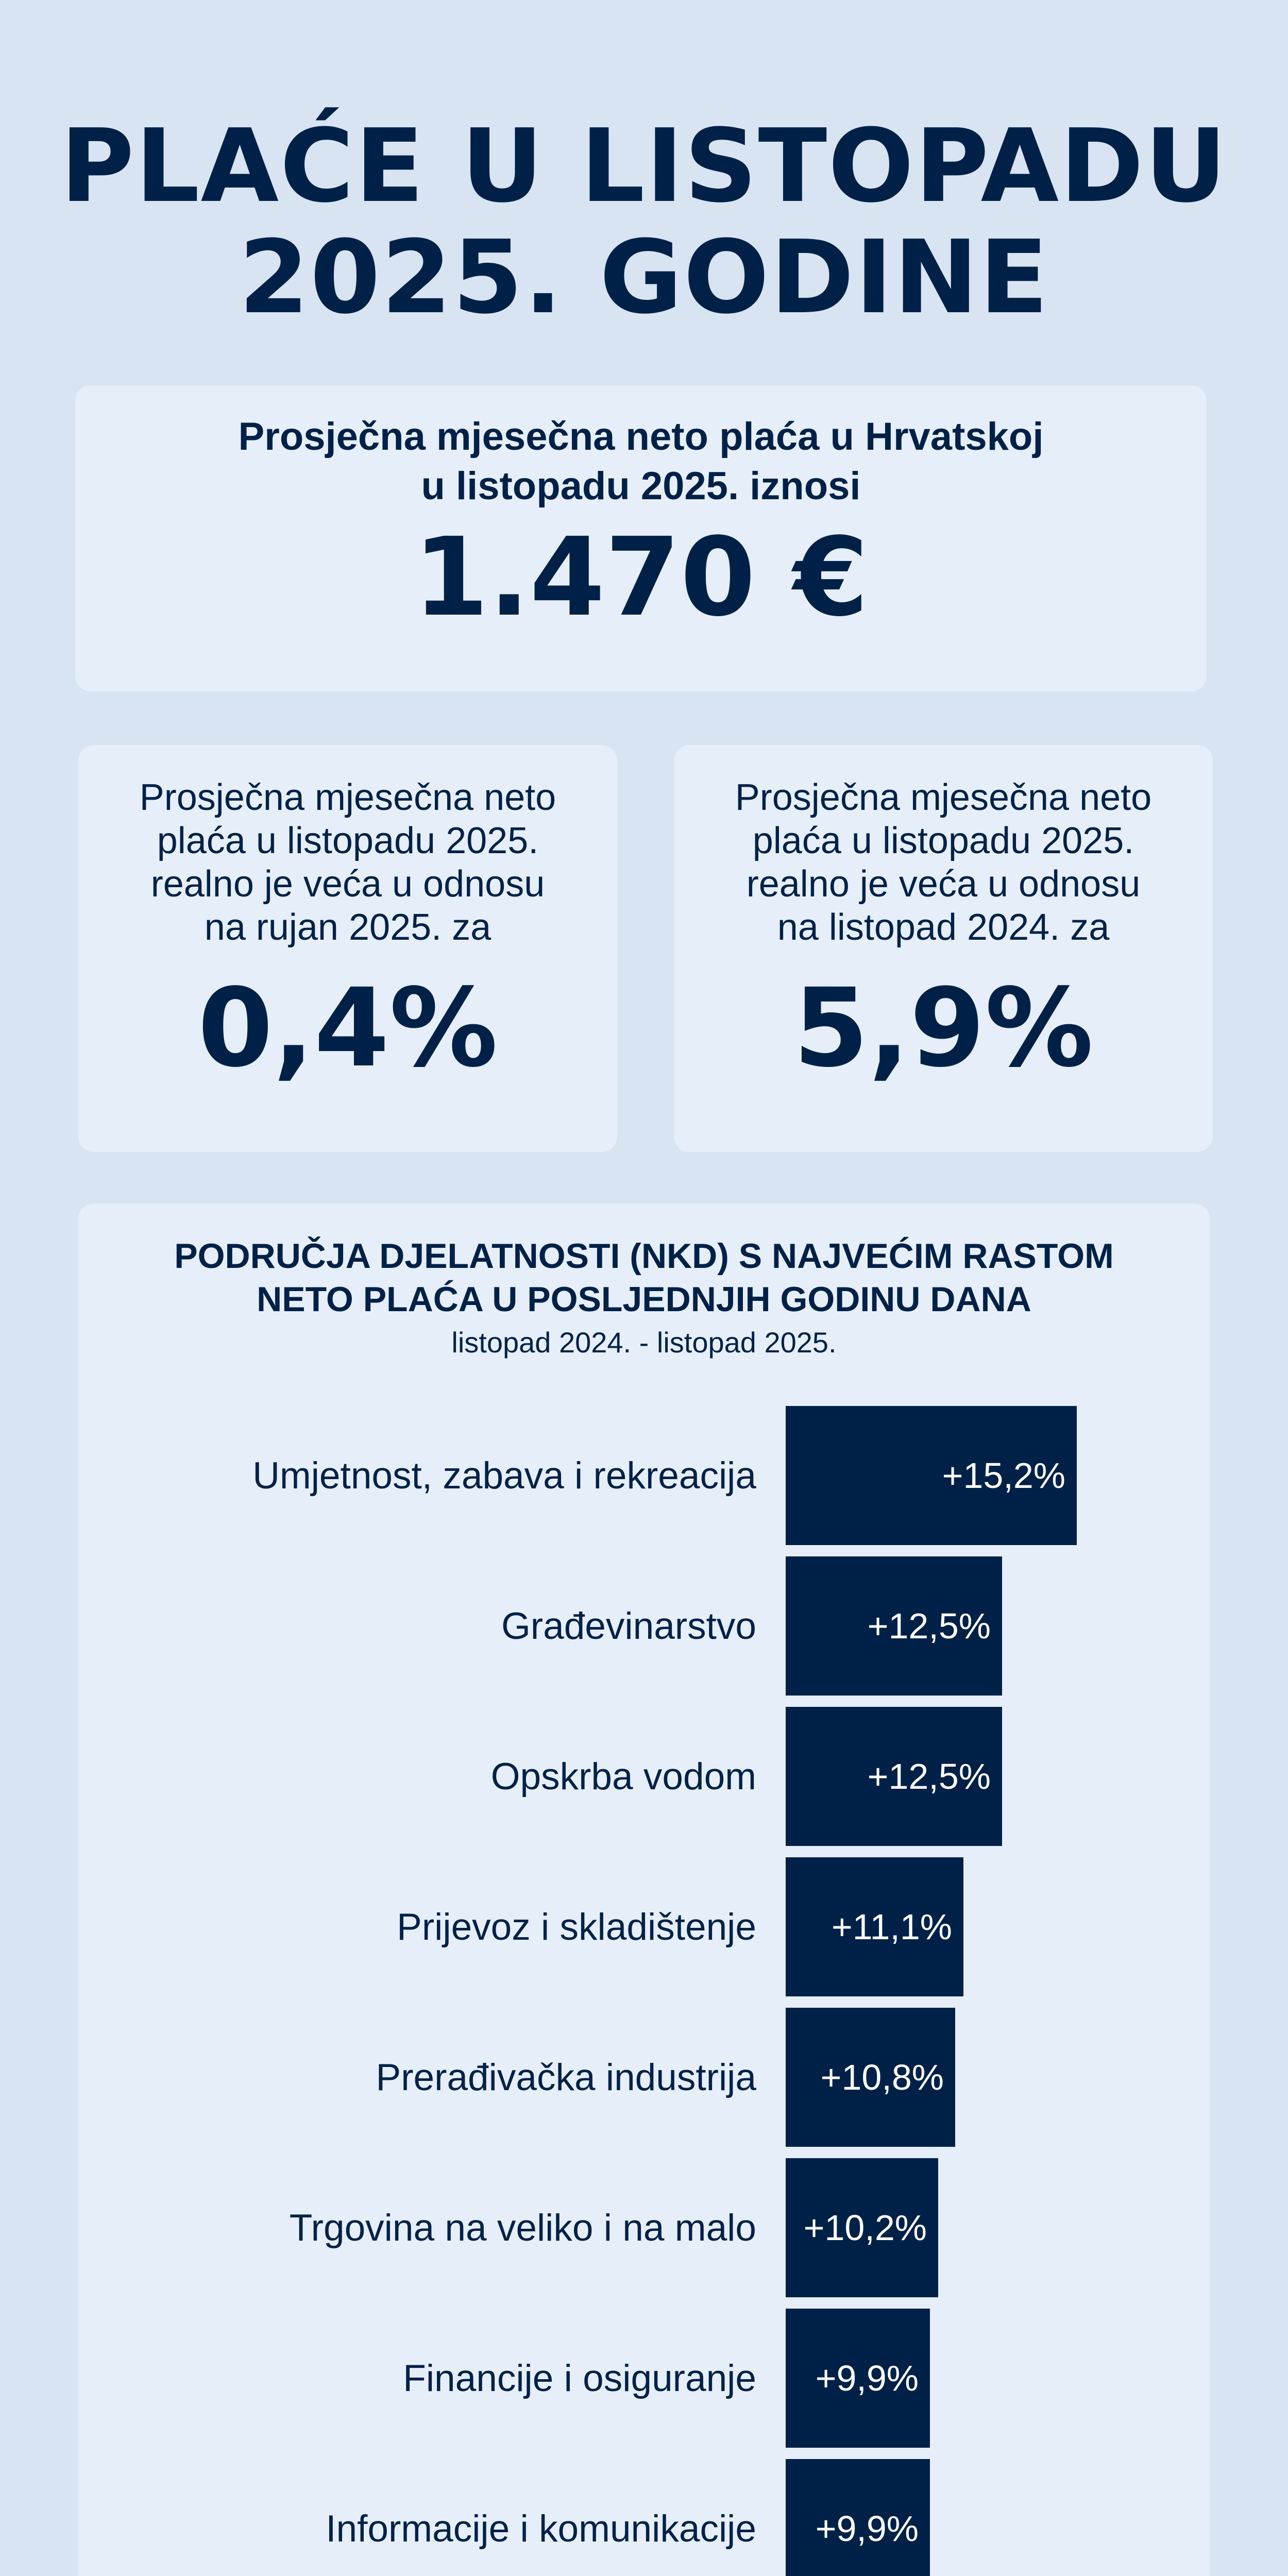 This screenshot has height=2576, width=1288. I want to click on bar-row: Prerađivačka industrija +10,8%, so click(644, 2077).